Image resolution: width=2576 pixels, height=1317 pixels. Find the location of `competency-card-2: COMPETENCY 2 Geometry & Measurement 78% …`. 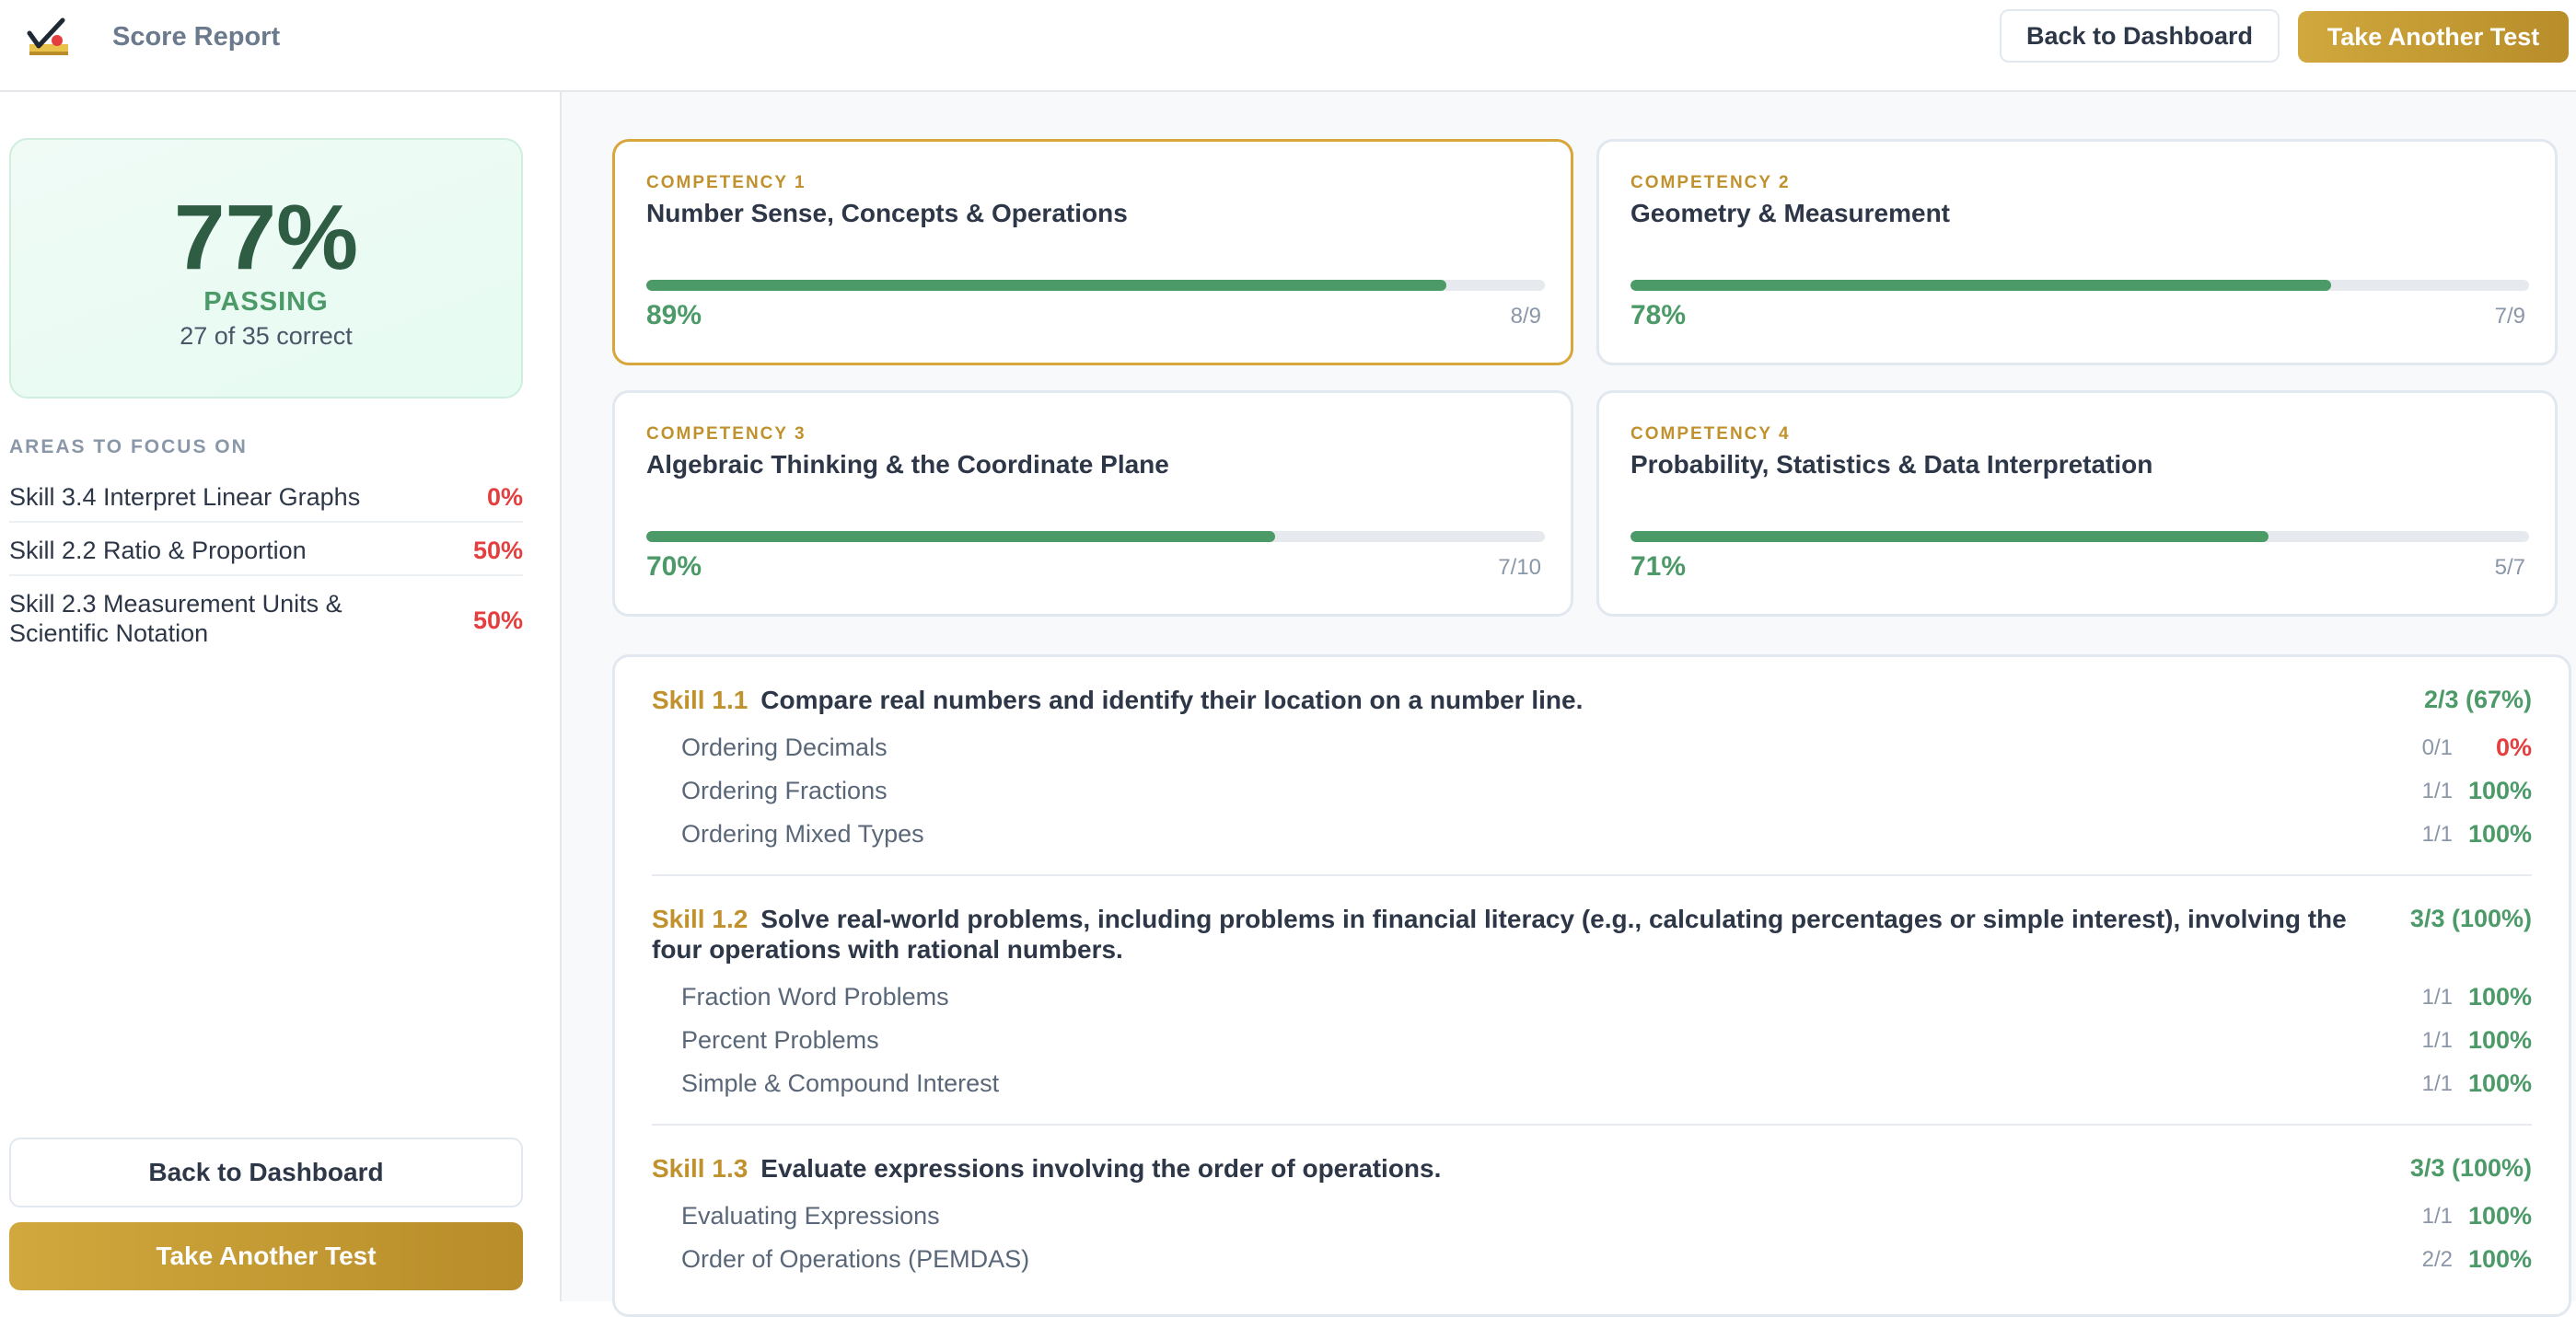

competency-card-2: COMPETENCY 2 Geometry & Measurement 78% … is located at coordinates (2077, 252).